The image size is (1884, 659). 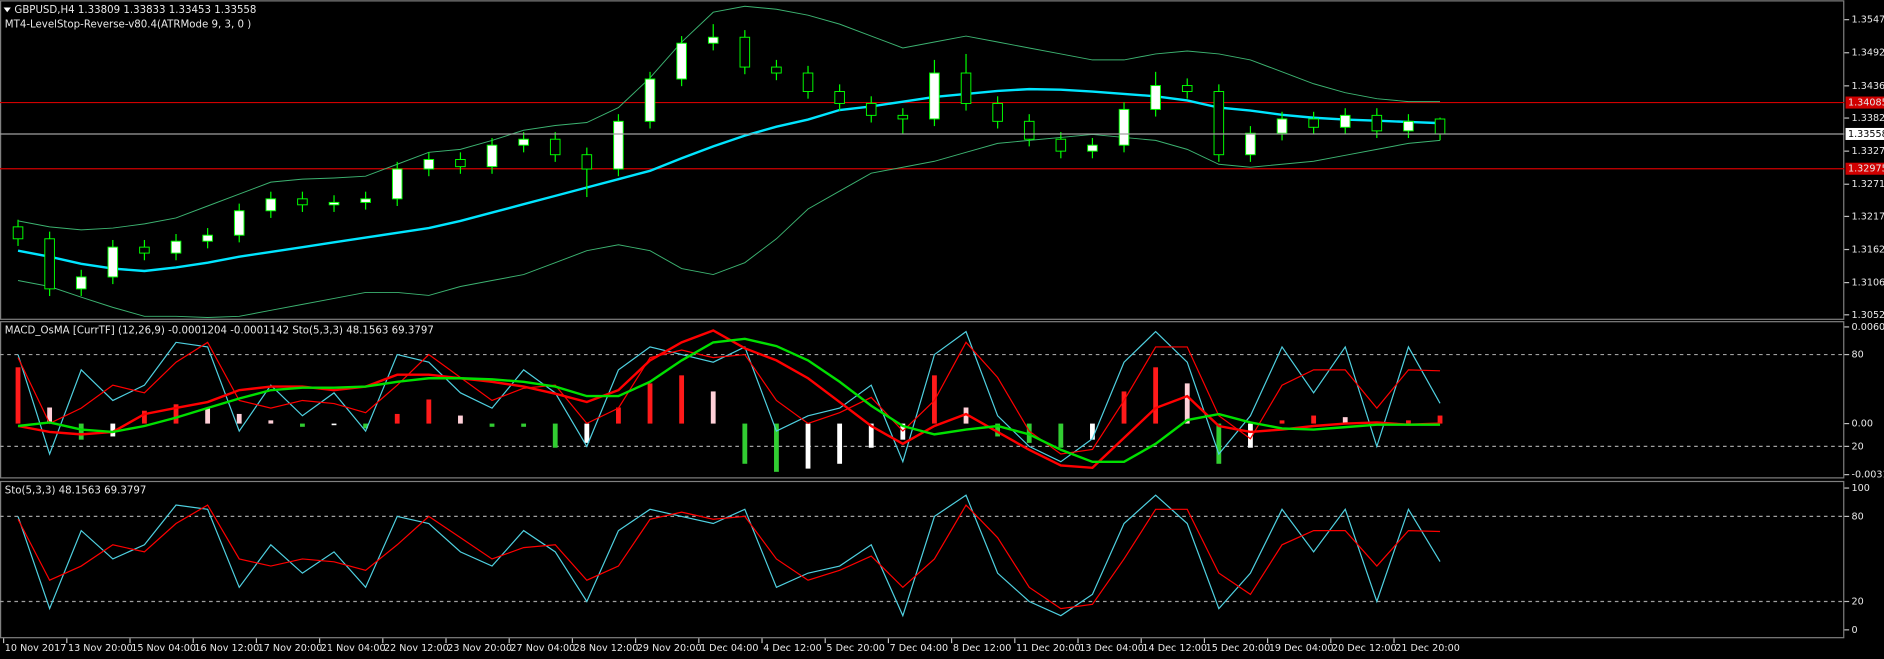 I want to click on x-tick-label: 29 Nov 20:00, so click(x=669, y=648).